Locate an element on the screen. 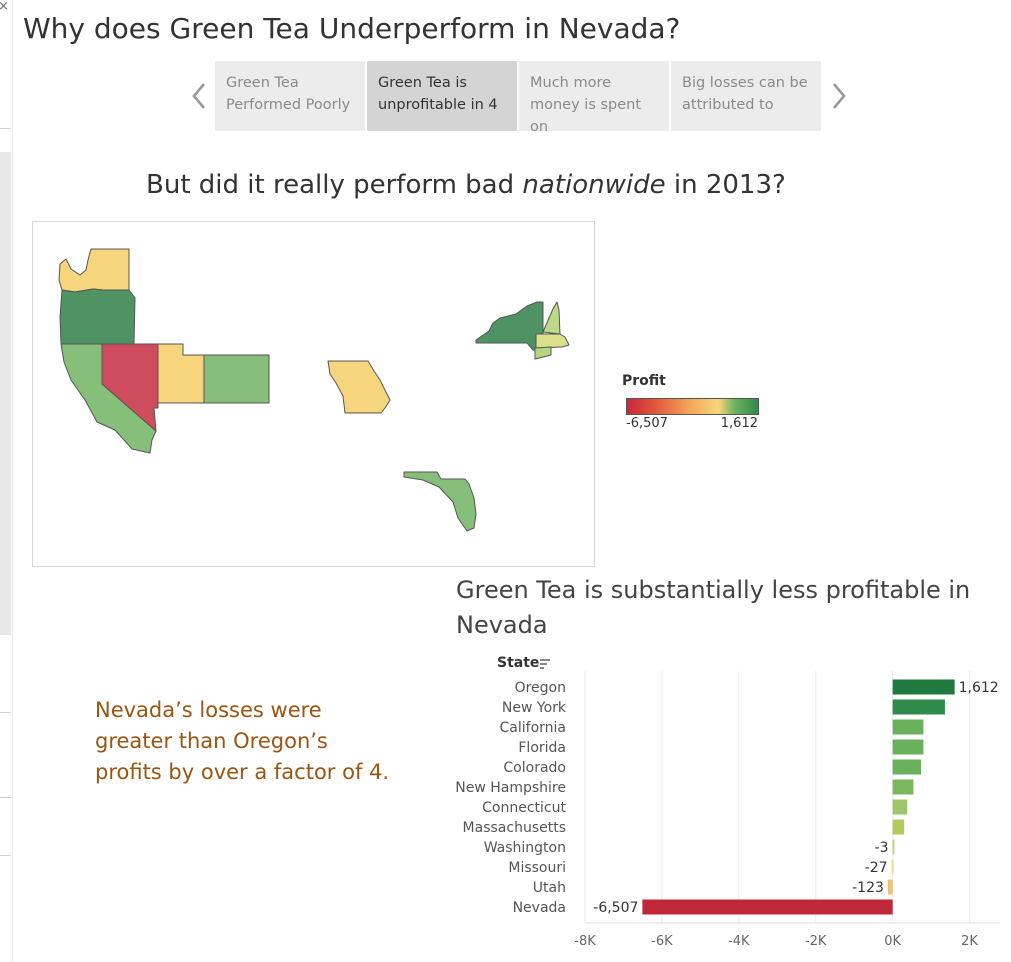 The width and height of the screenshot is (1011, 962). category-label: Oregon is located at coordinates (540, 688).